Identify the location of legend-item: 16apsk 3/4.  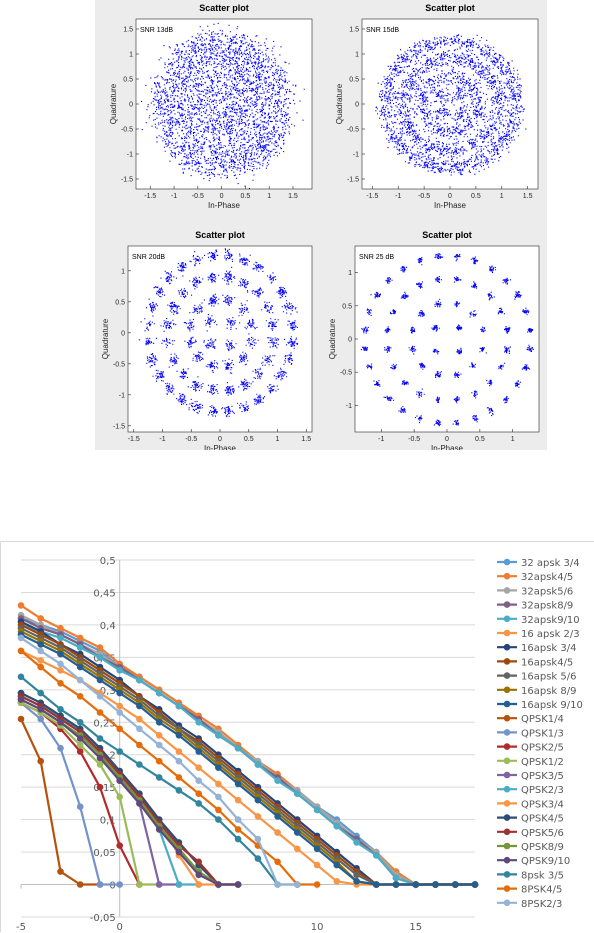
(536, 648).